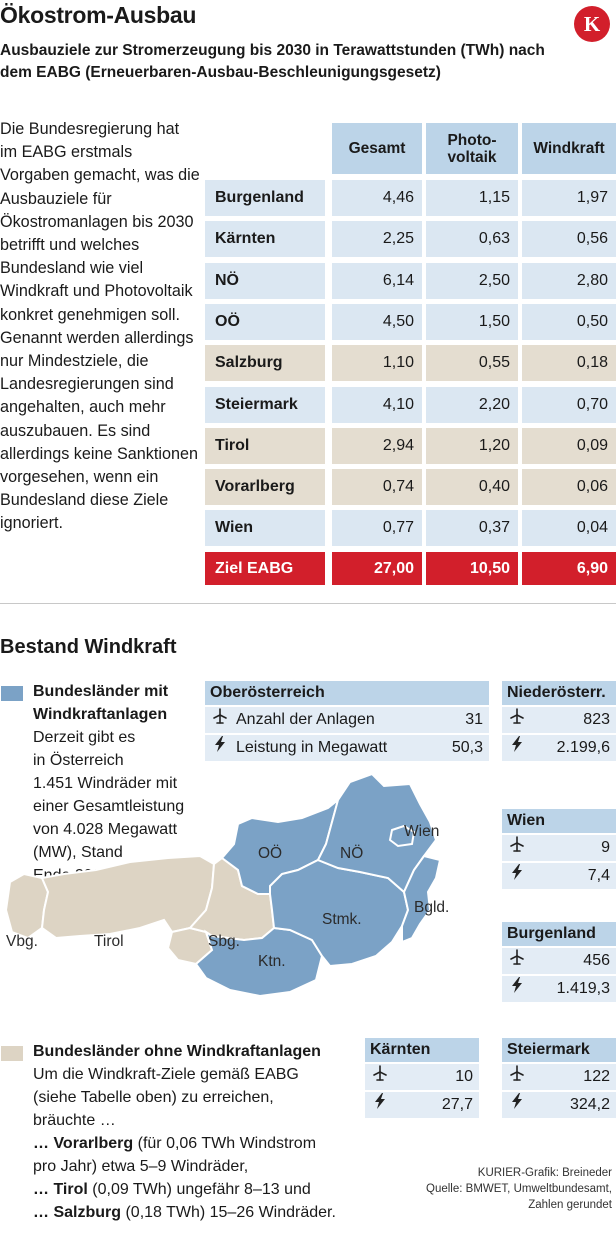  Describe the element at coordinates (559, 720) in the screenshot. I see `box-row-anlagen: 823` at that location.